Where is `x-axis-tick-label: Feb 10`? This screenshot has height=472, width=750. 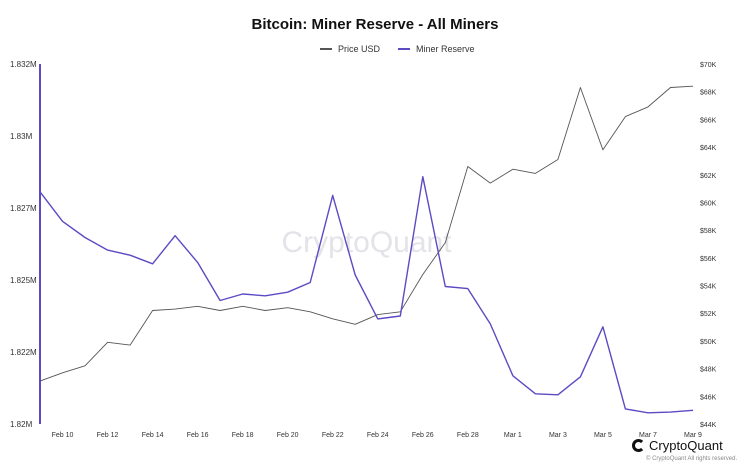 x-axis-tick-label: Feb 10 is located at coordinates (63, 435).